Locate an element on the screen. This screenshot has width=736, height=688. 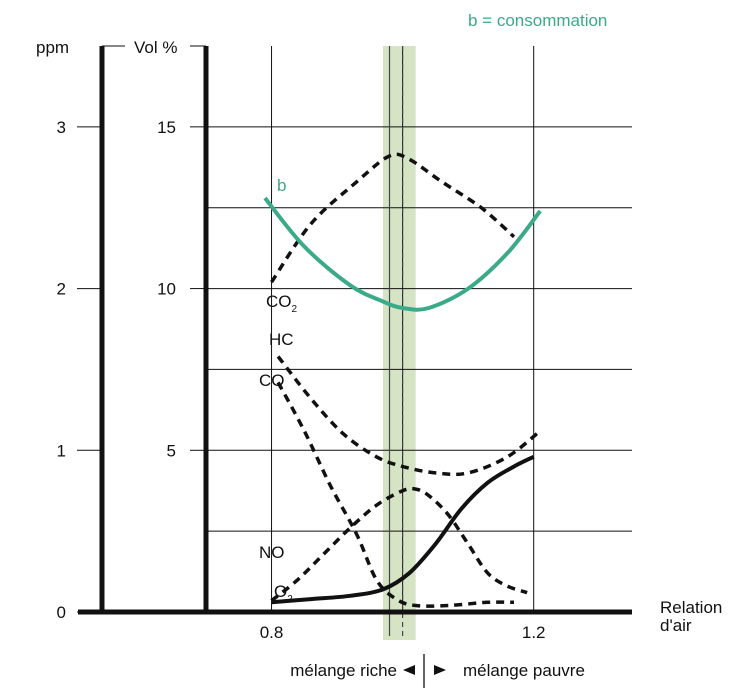
series-line-b is located at coordinates (402, 254).